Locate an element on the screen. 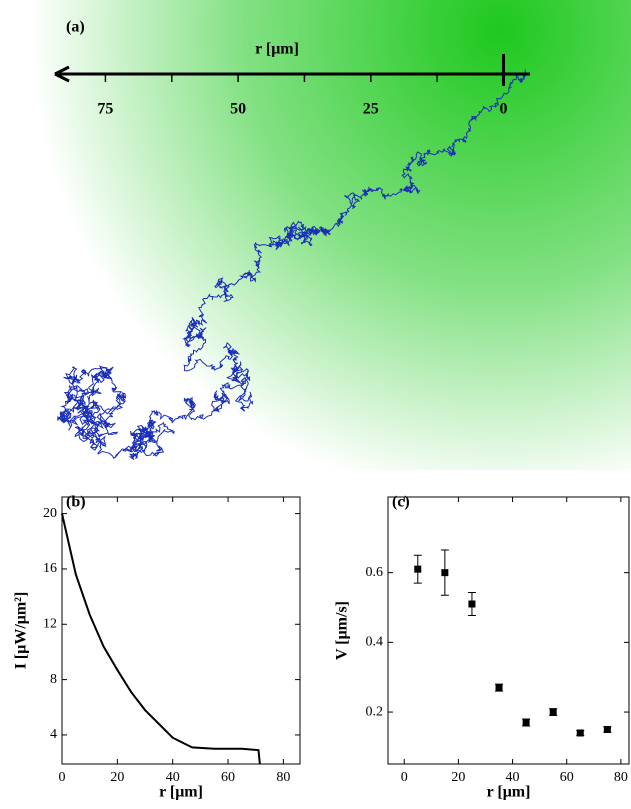 The image size is (631, 809). tick-label: 50 is located at coordinates (238, 109).